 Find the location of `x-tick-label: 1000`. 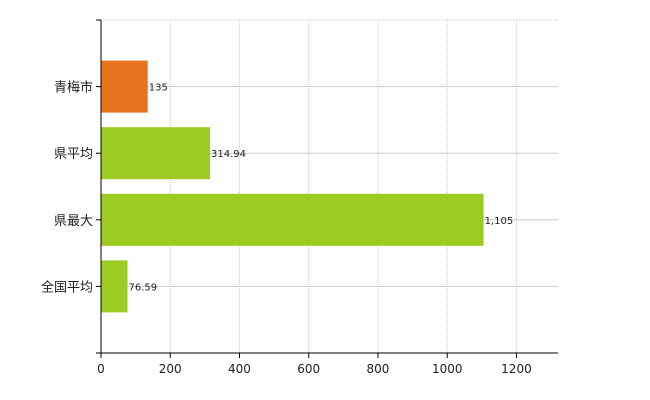

x-tick-label: 1000 is located at coordinates (447, 369).